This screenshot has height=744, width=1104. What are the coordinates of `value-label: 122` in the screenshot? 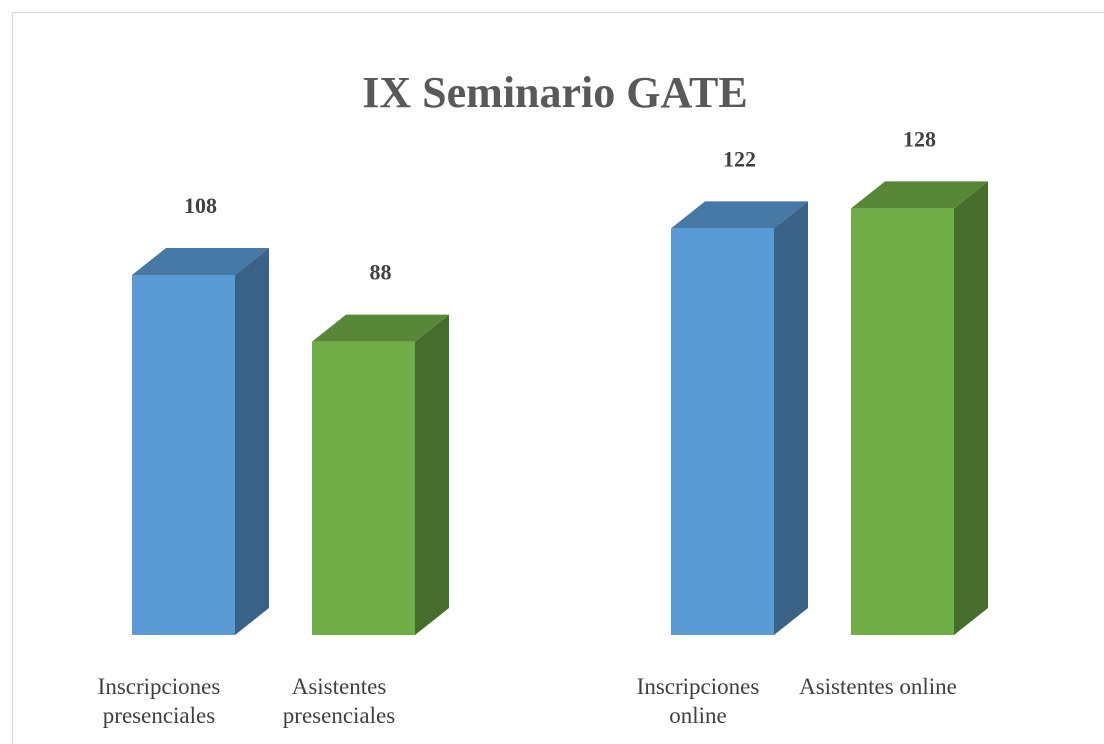 It's located at (739, 158).